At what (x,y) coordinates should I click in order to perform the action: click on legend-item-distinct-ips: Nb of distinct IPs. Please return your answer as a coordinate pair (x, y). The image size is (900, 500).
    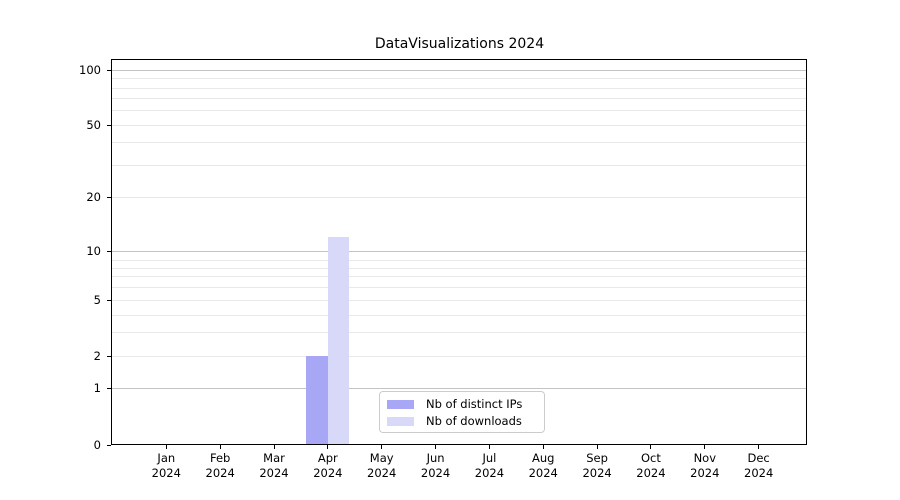
    Looking at the image, I should click on (462, 404).